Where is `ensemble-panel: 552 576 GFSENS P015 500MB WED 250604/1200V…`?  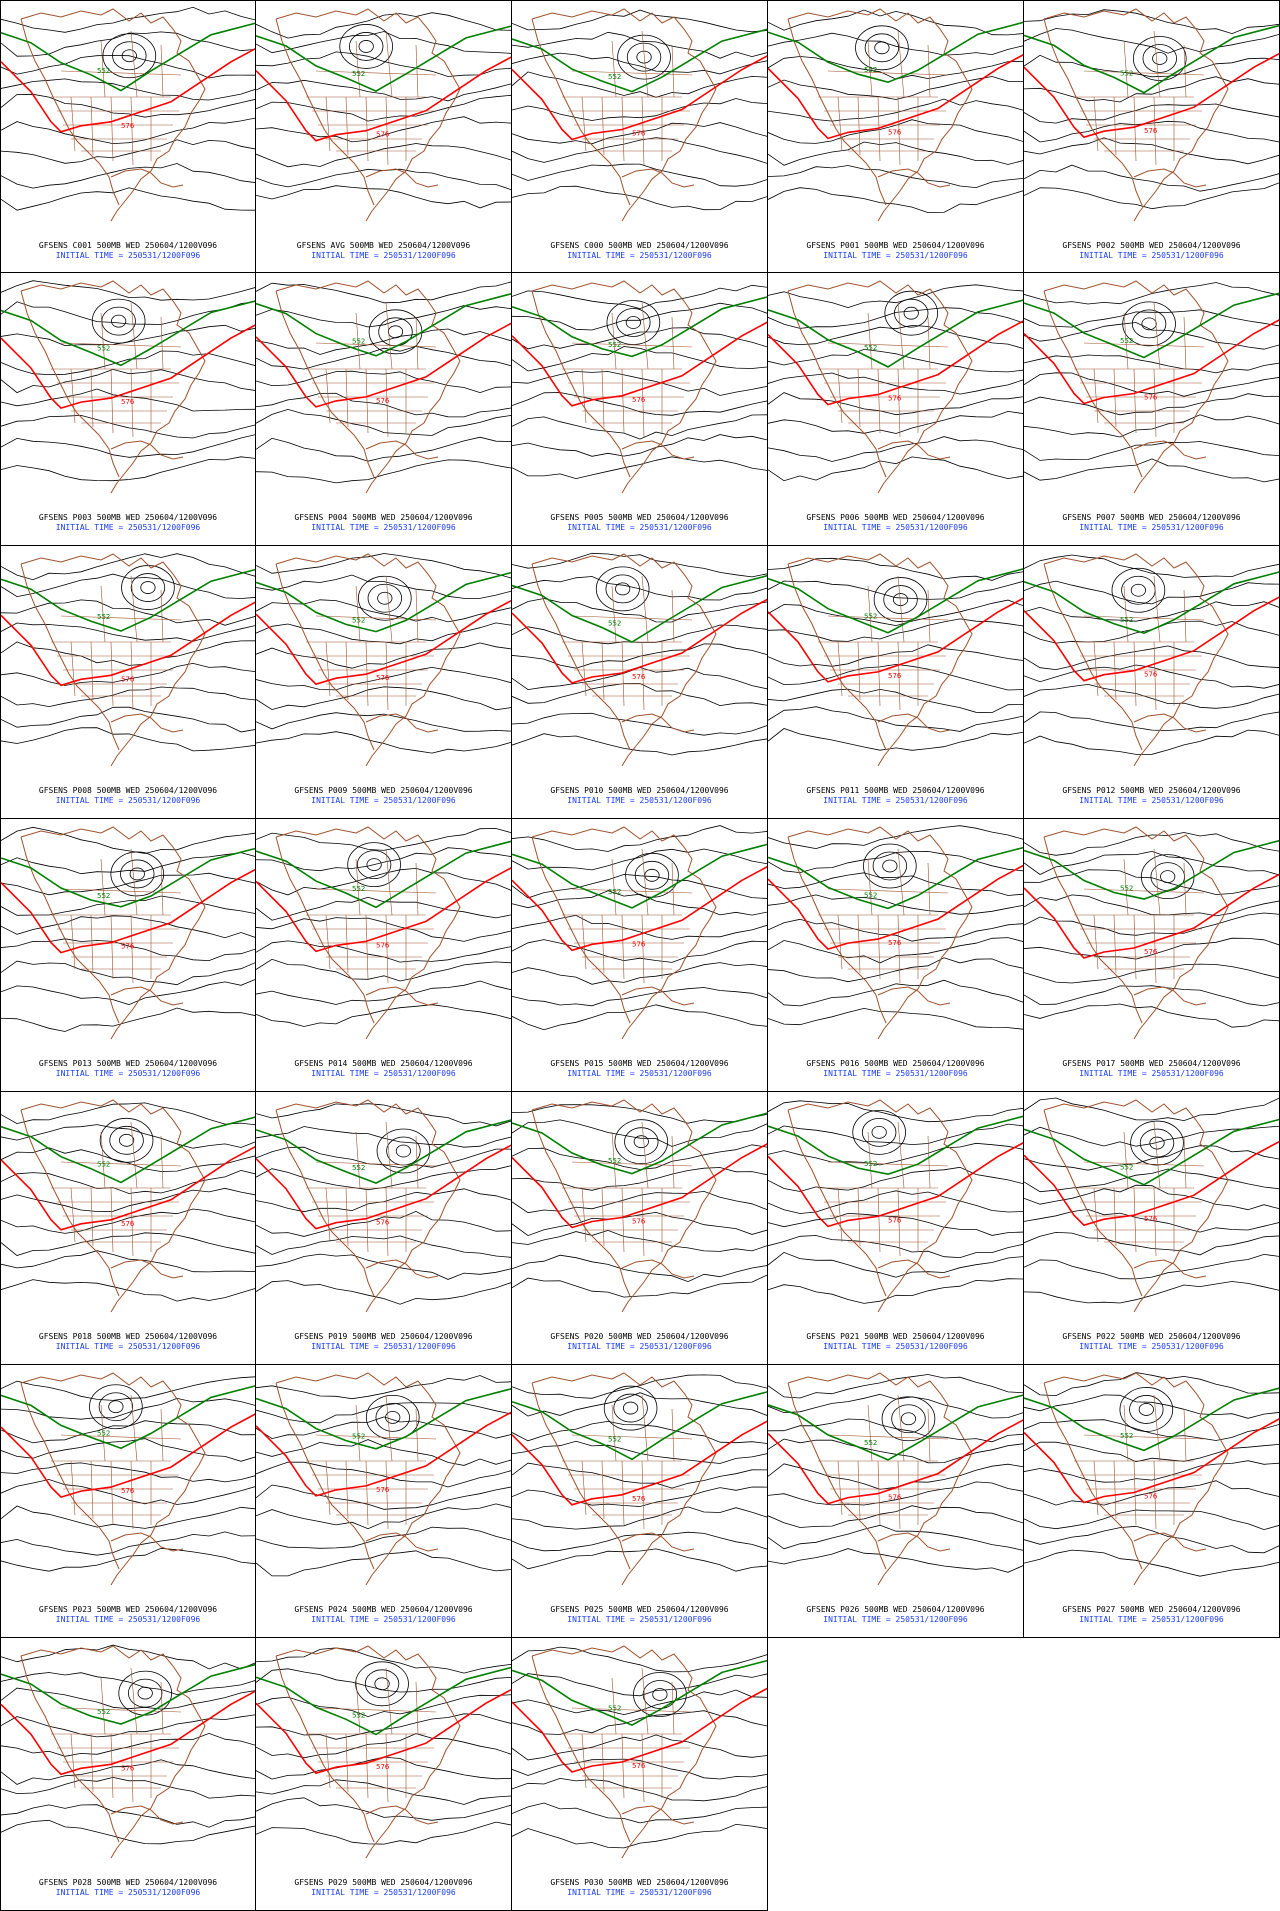
ensemble-panel: 552 576 GFSENS P015 500MB WED 250604/1200V… is located at coordinates (640, 955).